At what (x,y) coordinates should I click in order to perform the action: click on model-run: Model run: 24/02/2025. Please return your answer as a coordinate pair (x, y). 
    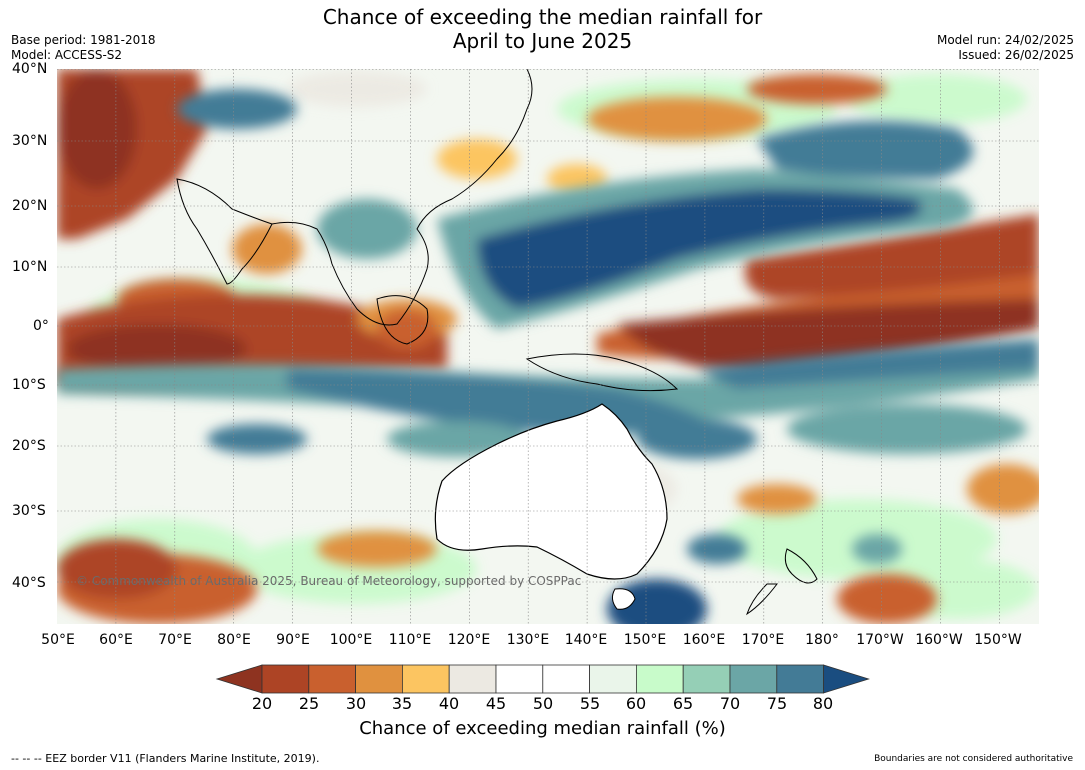
    Looking at the image, I should click on (1005, 40).